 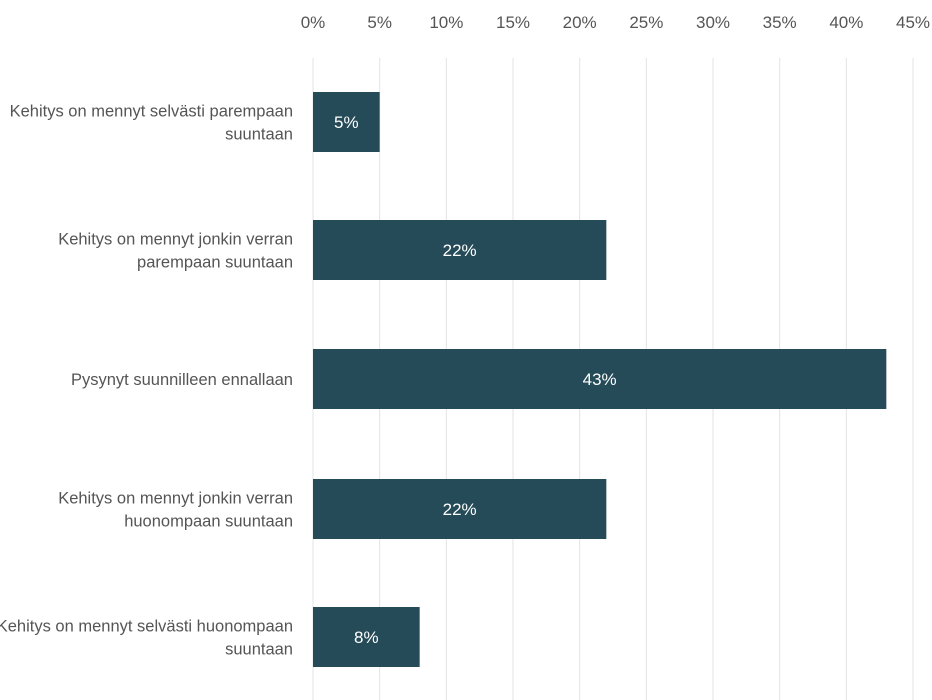 I want to click on x-tick-label: 15%, so click(x=513, y=22).